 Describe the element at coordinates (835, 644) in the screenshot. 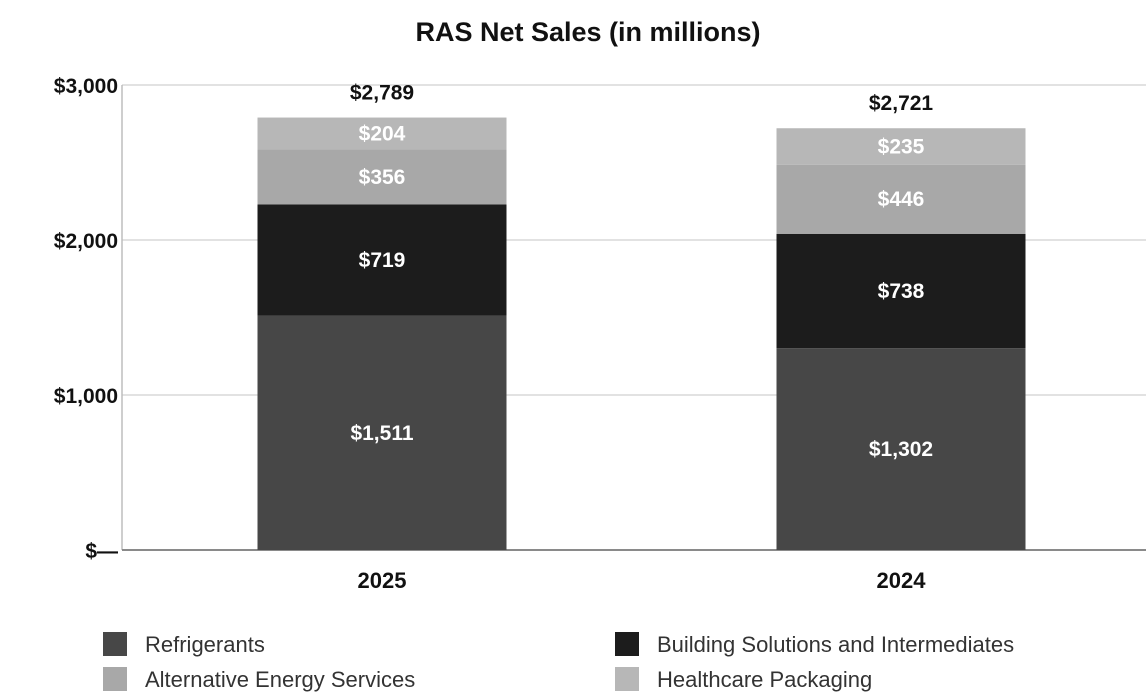

I see `legend-label: Building Solutions and Intermediates` at that location.